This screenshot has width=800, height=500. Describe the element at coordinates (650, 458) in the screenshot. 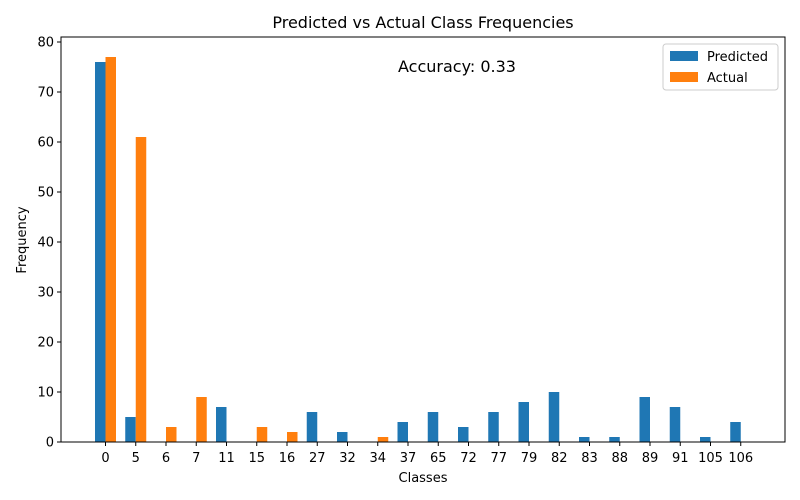

I see `x-tick-label: 89` at that location.